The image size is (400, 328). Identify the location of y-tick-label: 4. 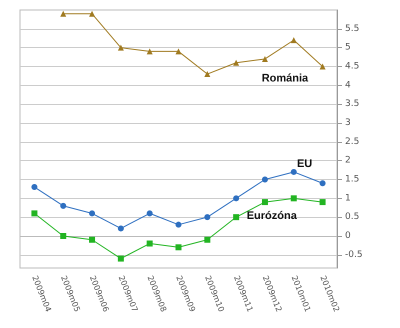
(348, 85).